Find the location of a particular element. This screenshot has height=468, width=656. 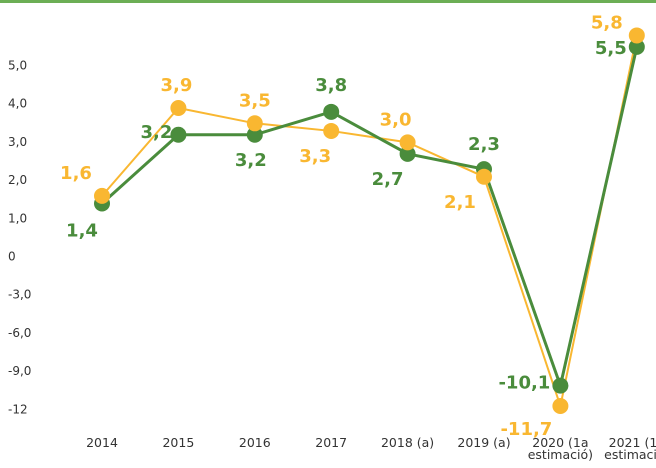

y-tick-label: 0 is located at coordinates (12, 257).